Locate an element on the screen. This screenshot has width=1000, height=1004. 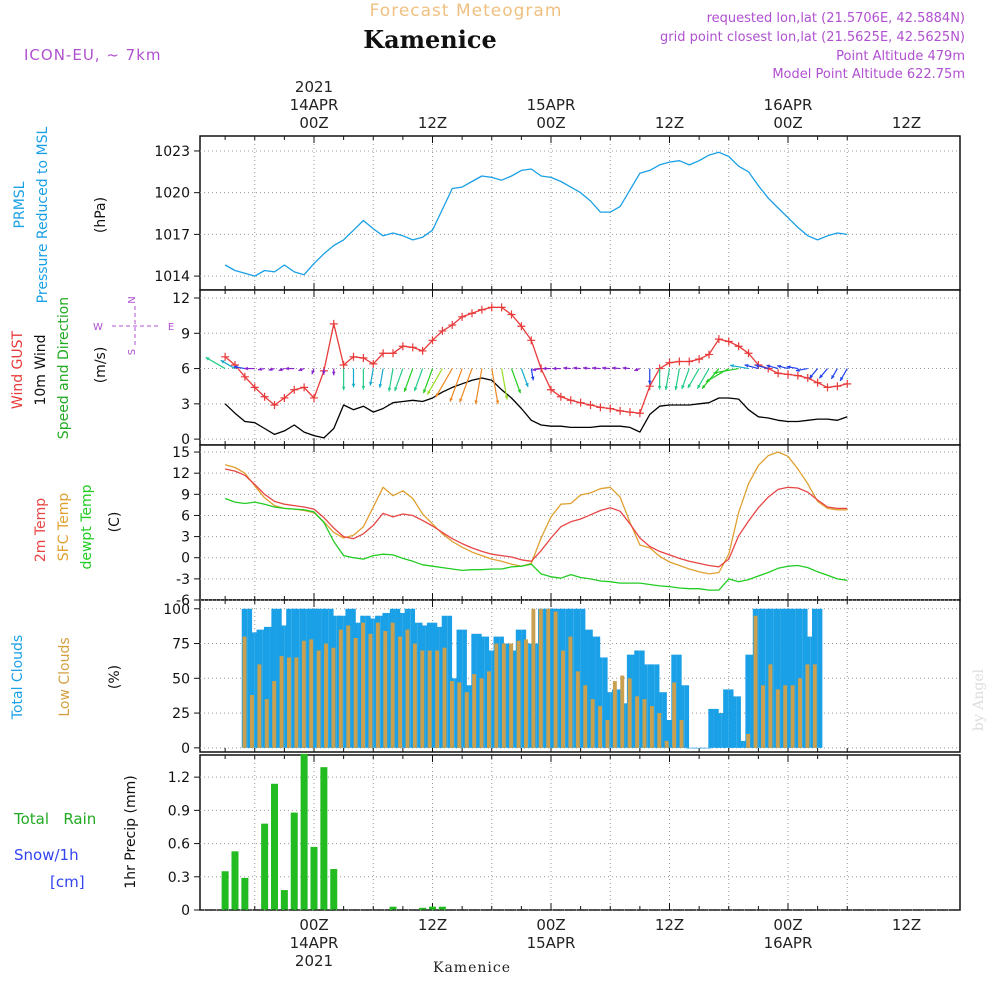
y-tick-label: -6 is located at coordinates (183, 601).